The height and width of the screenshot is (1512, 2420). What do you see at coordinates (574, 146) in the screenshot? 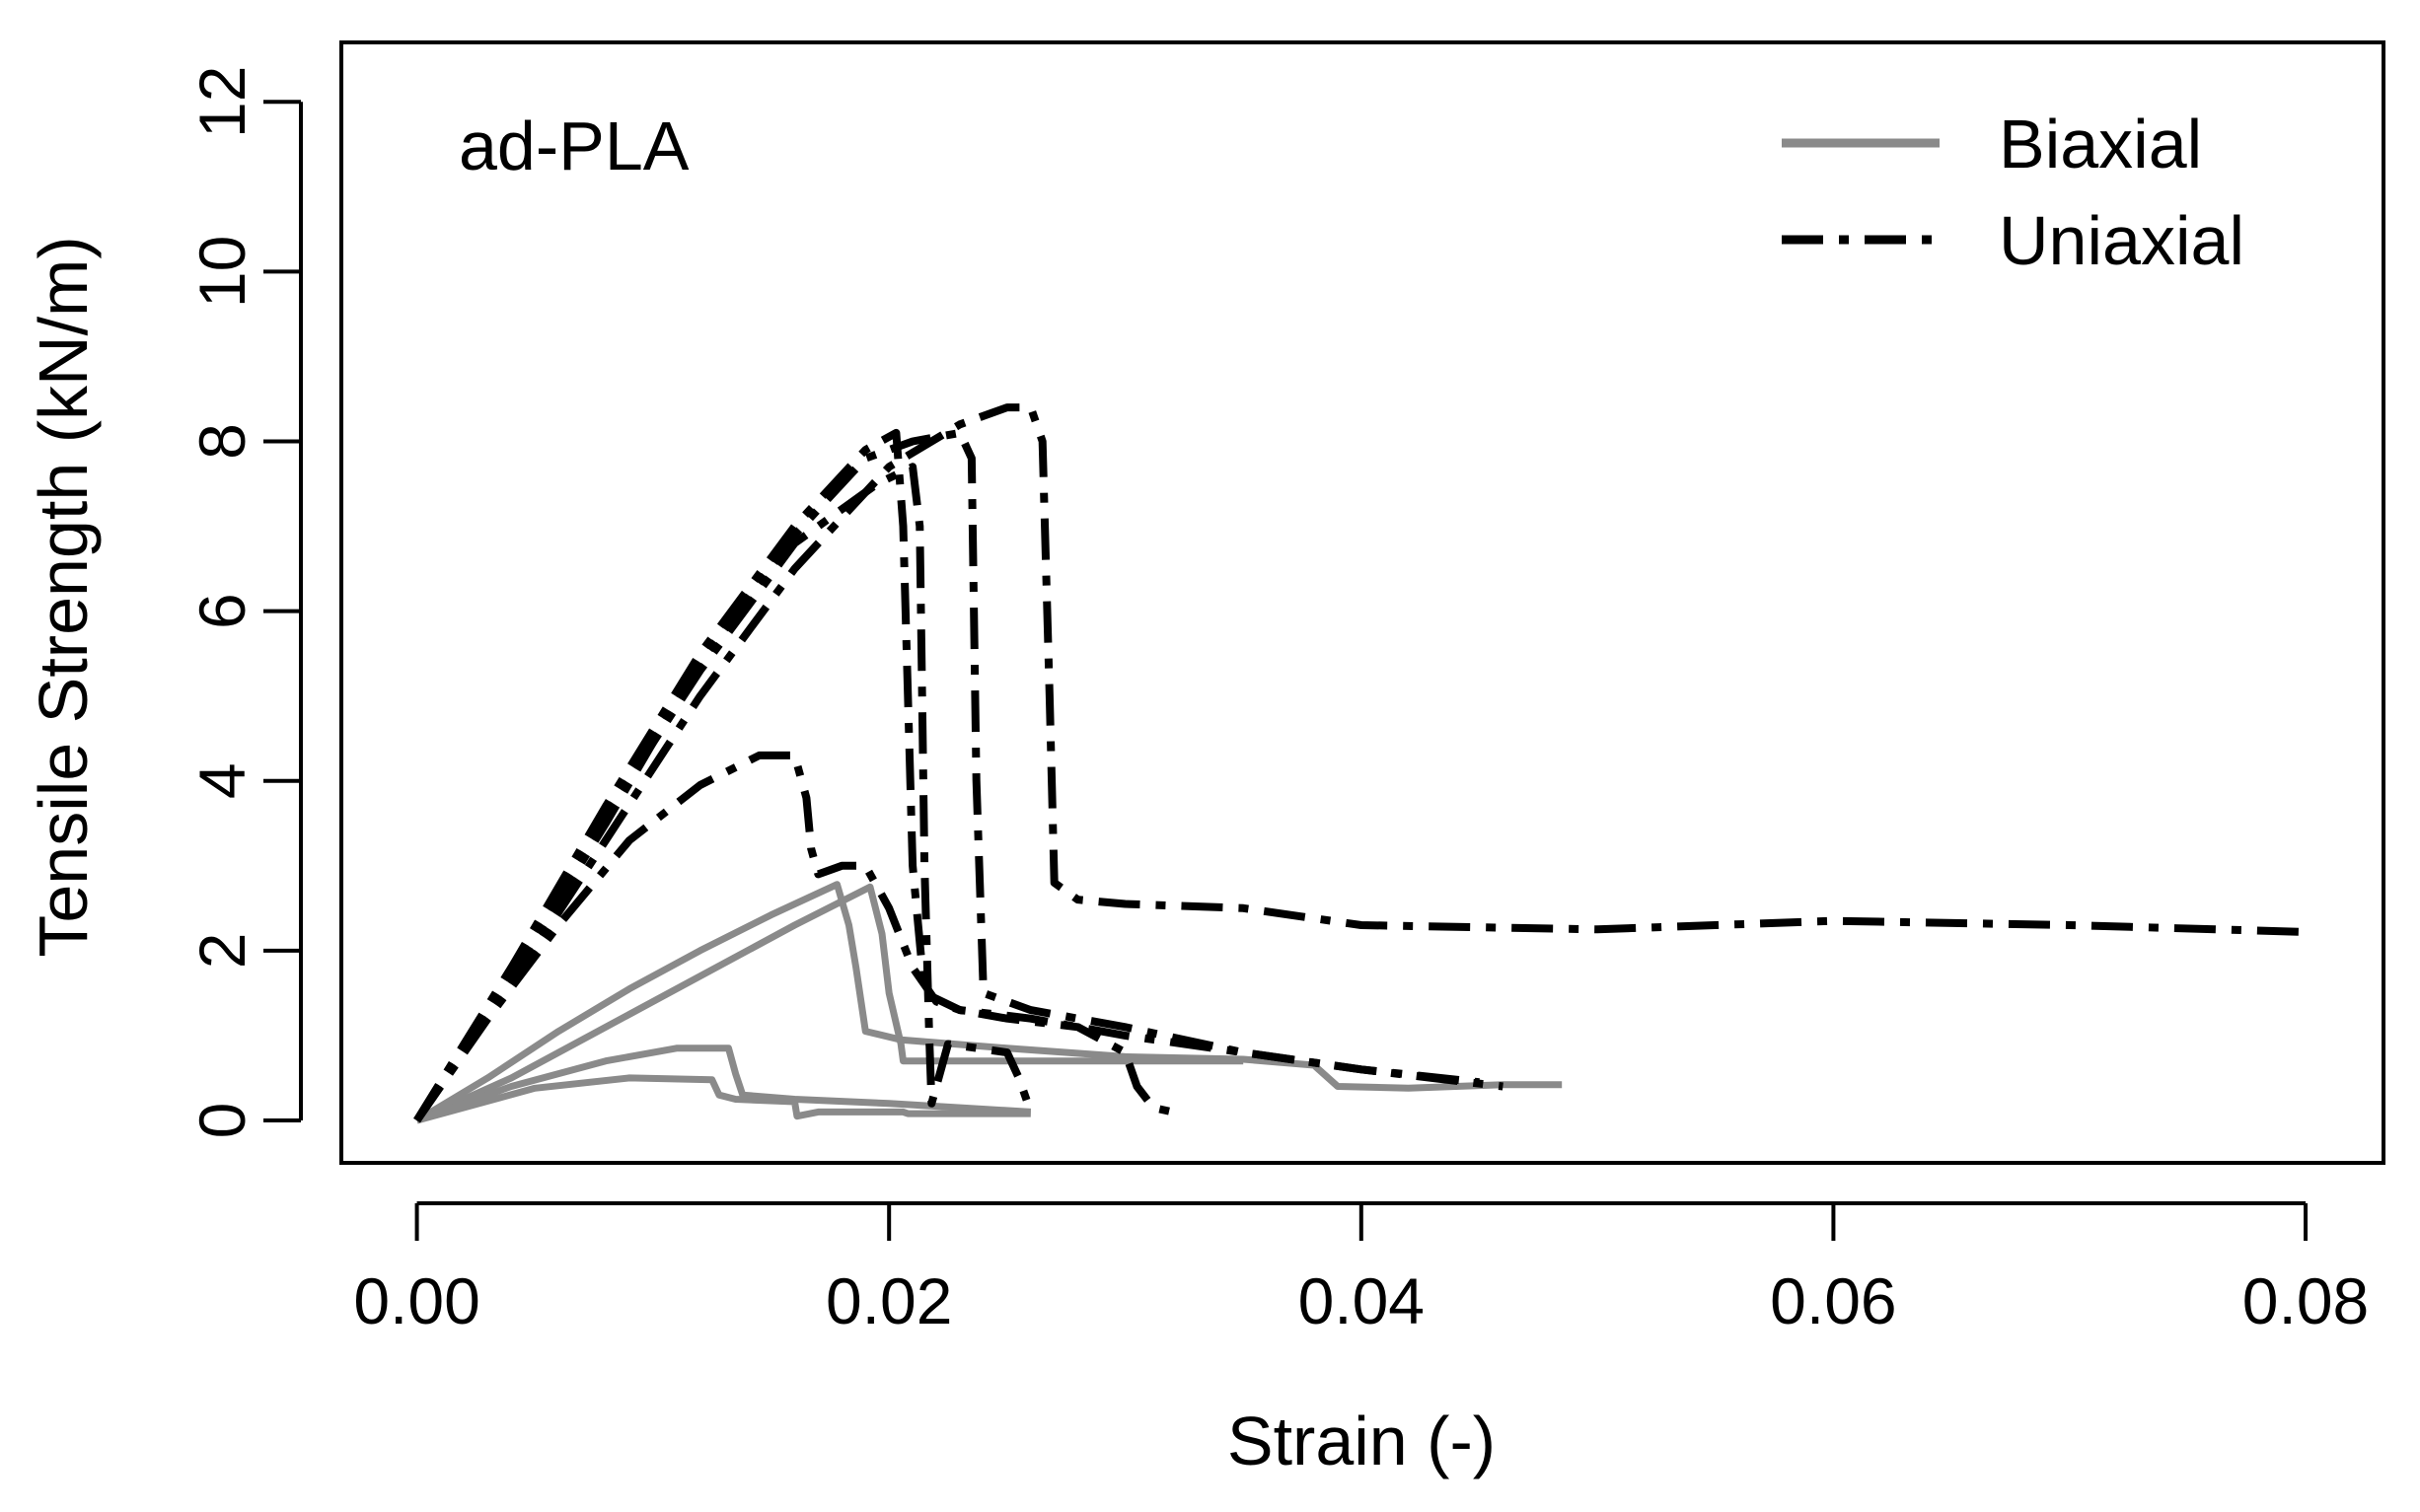
I see `panel-label: ad-PLA` at bounding box center [574, 146].